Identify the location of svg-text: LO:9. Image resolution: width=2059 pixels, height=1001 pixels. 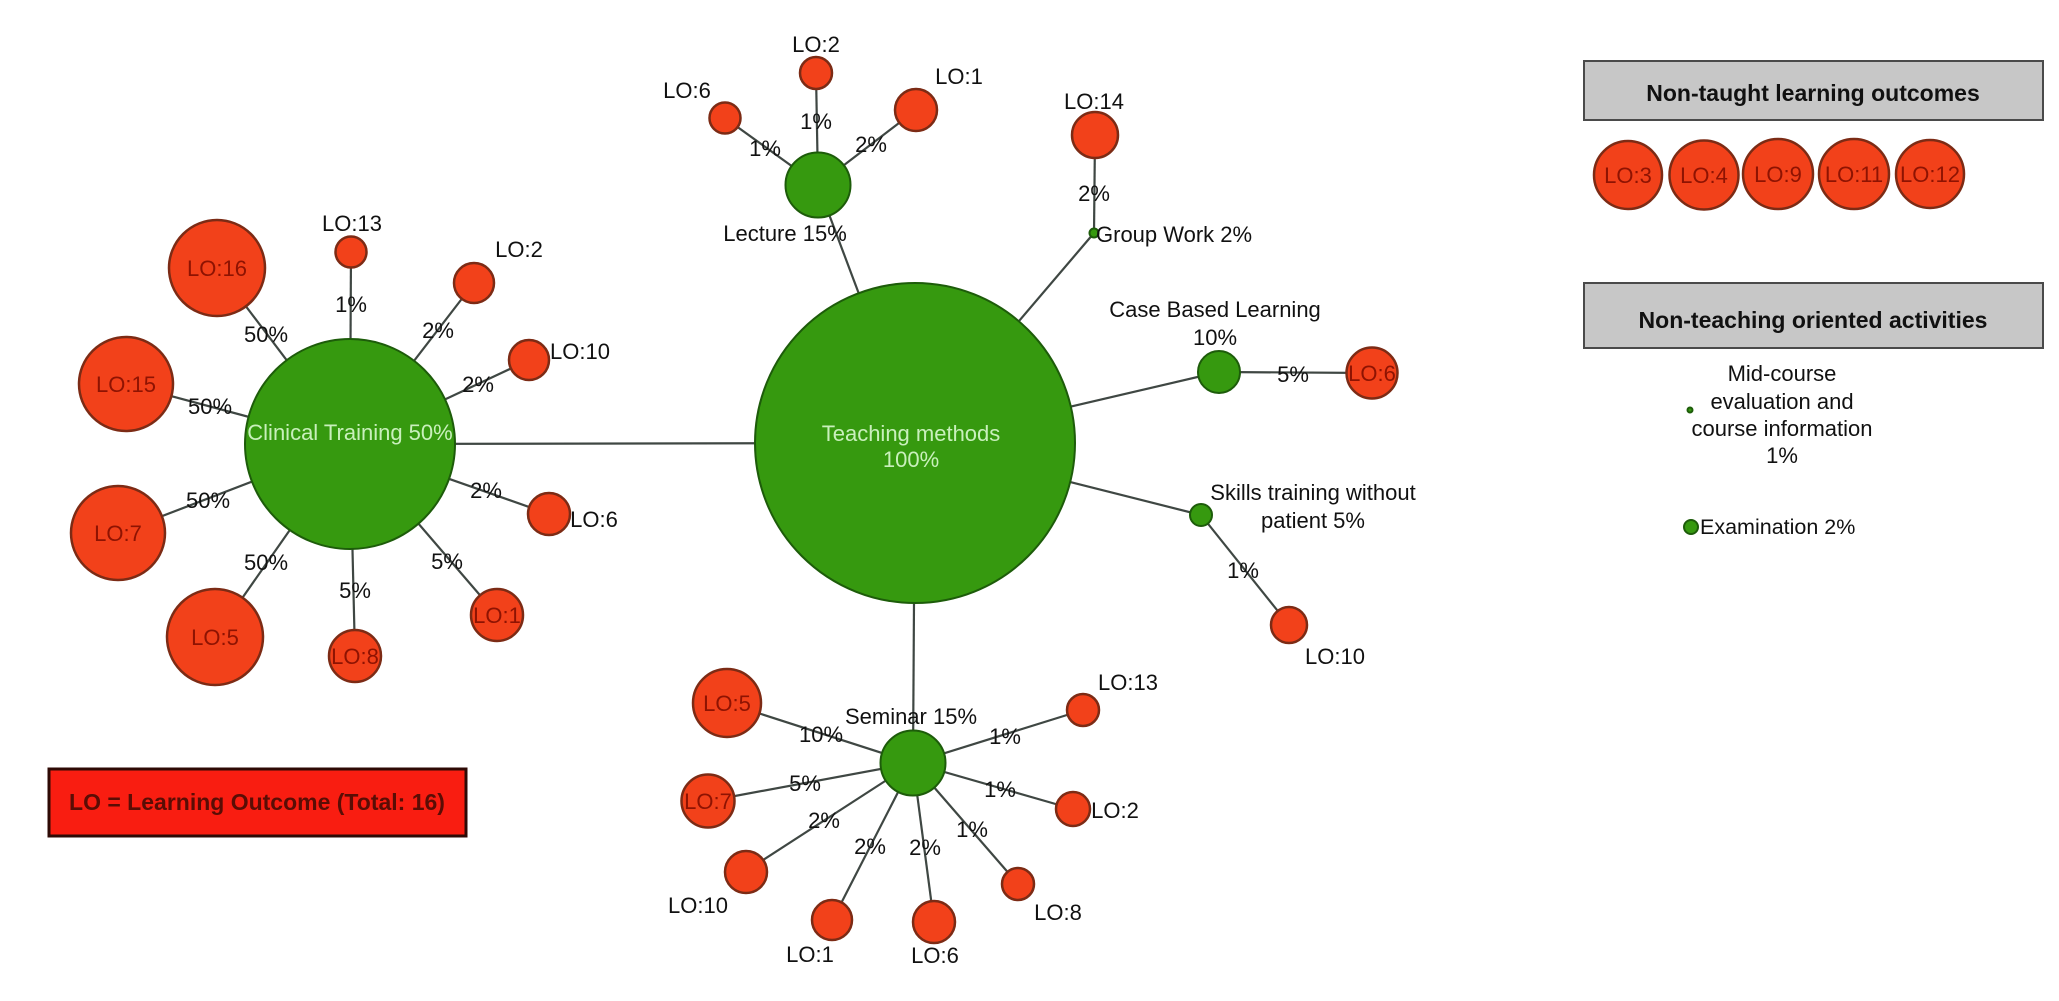
(1778, 174).